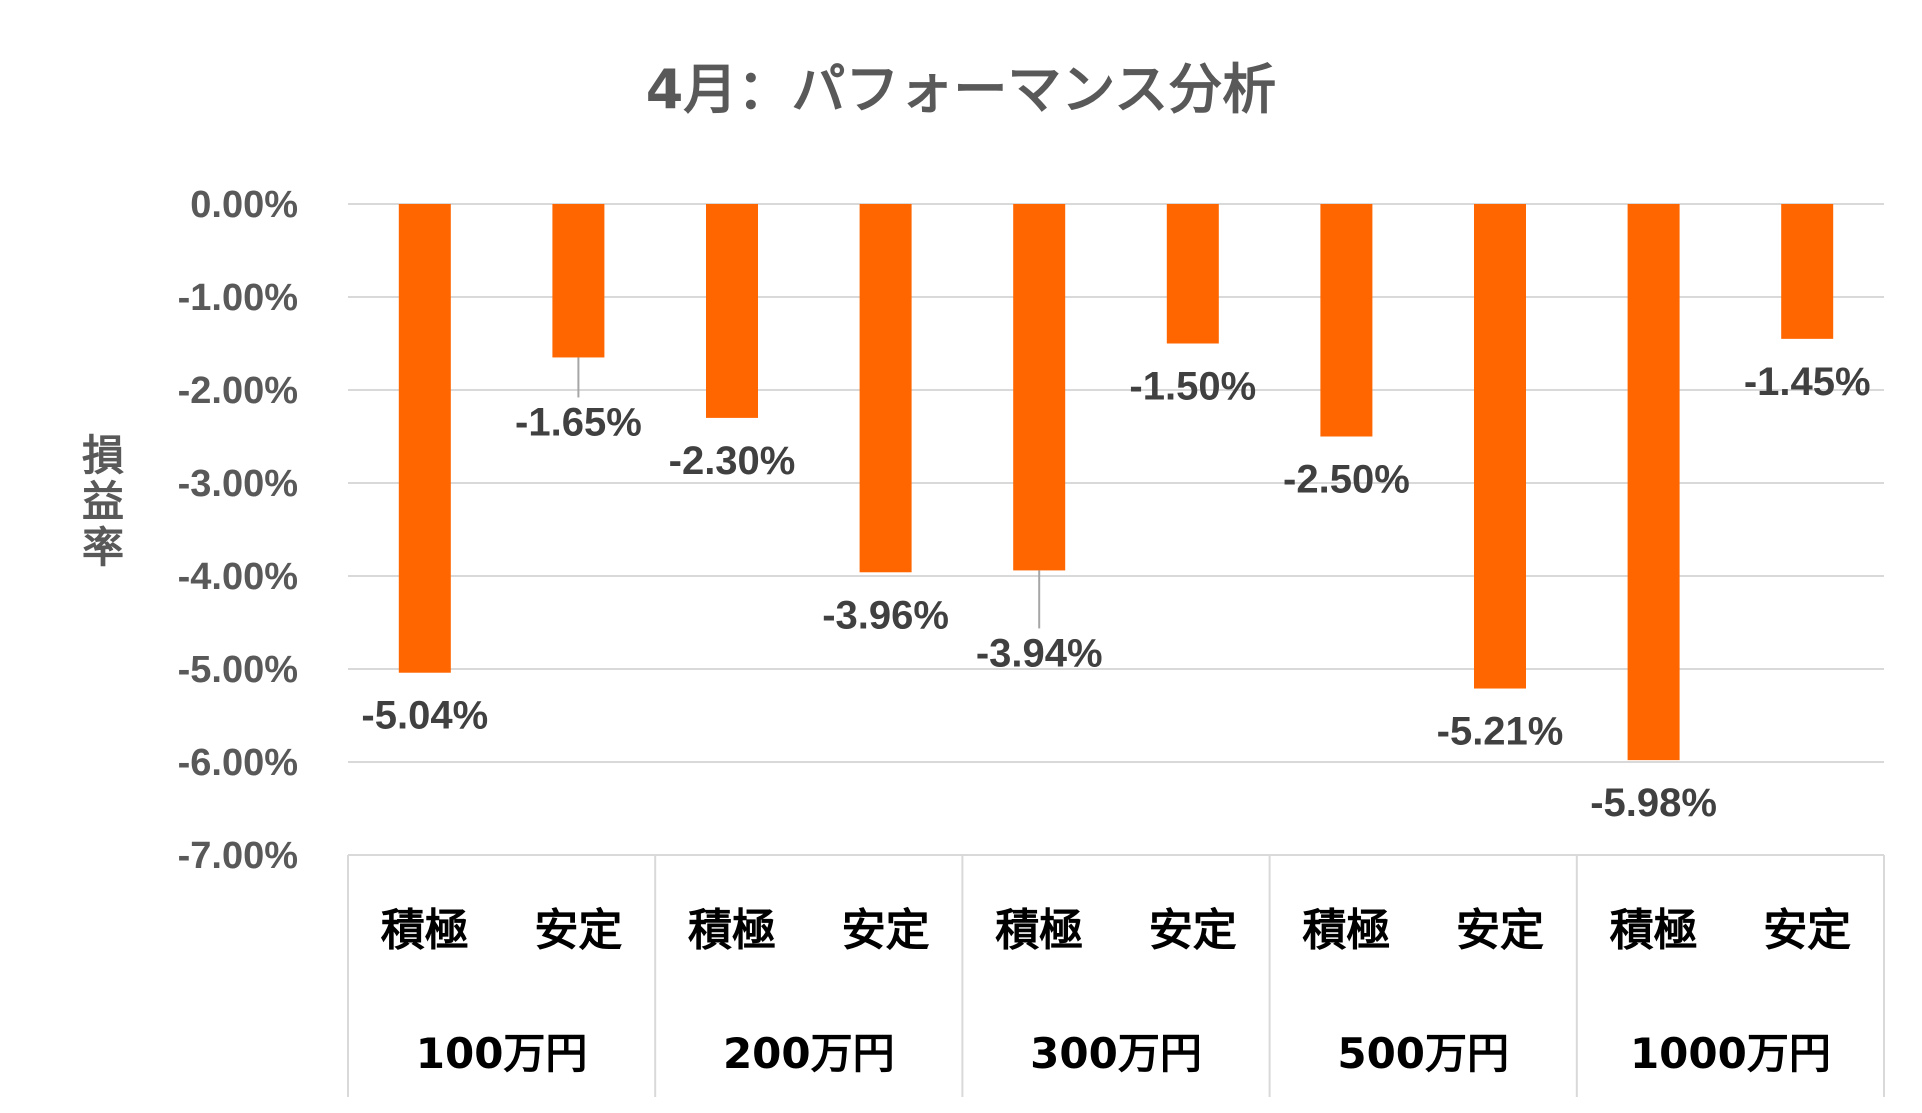  Describe the element at coordinates (238, 391) in the screenshot. I see `y-tick-label: -2.00%` at that location.